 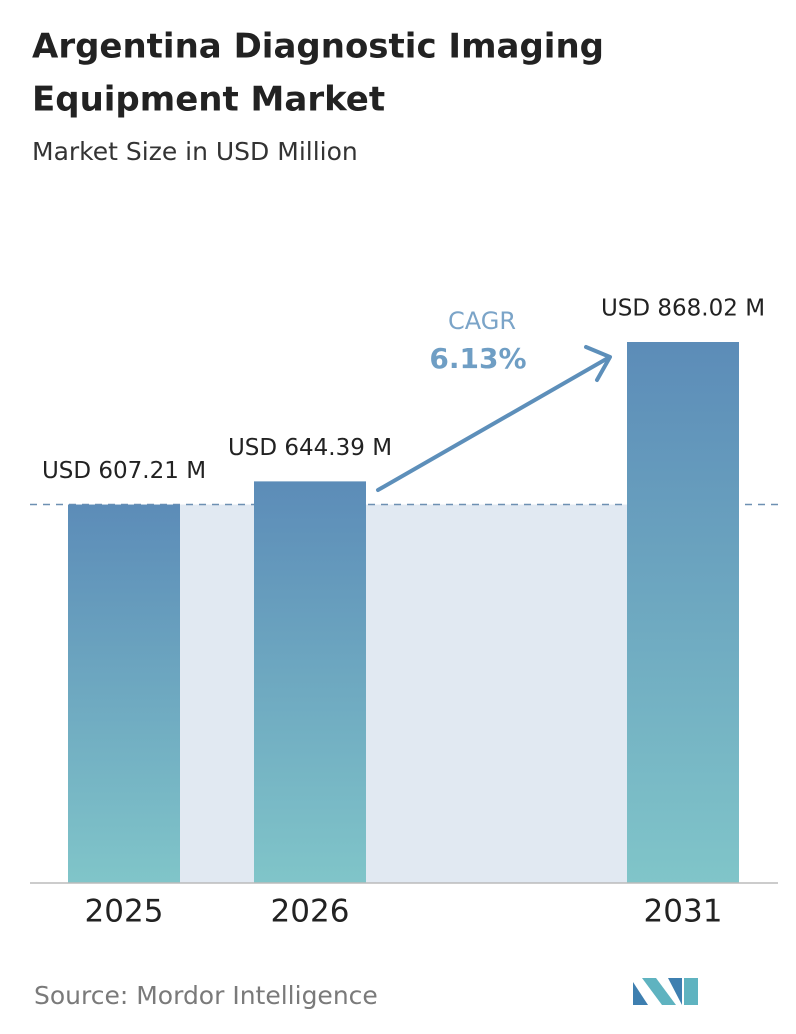 I want to click on logo, so click(x=665, y=991).